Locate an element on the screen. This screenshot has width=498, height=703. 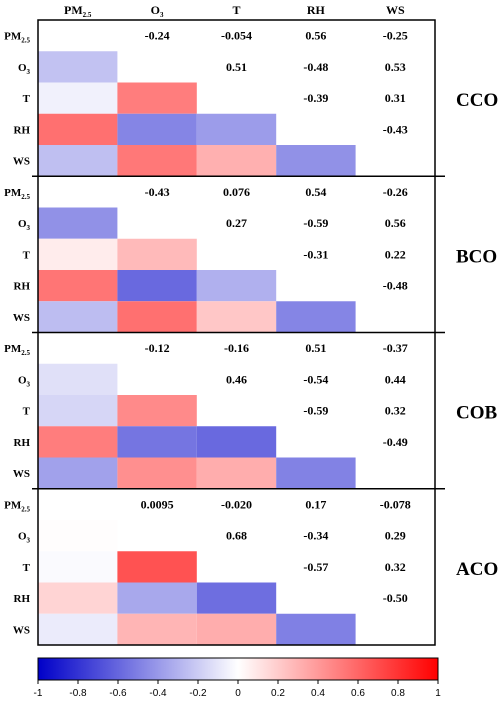
correlation-value: 0.17 is located at coordinates (315, 504).